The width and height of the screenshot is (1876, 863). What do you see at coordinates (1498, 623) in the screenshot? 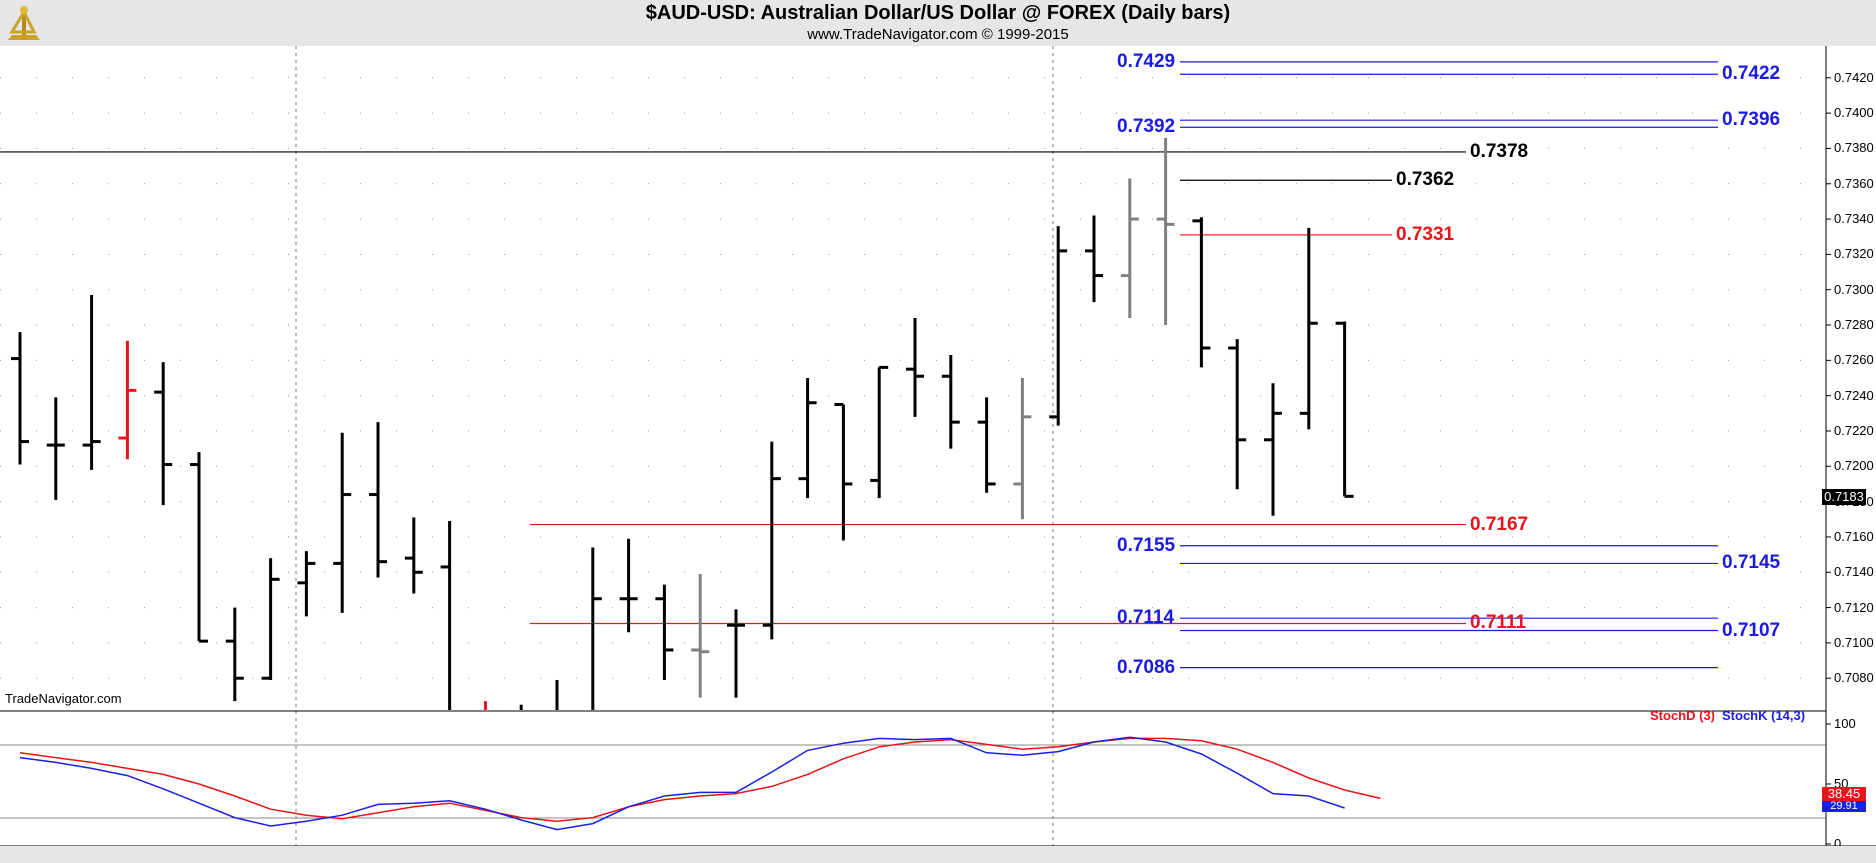
I see `level-label: 0.7111` at bounding box center [1498, 623].